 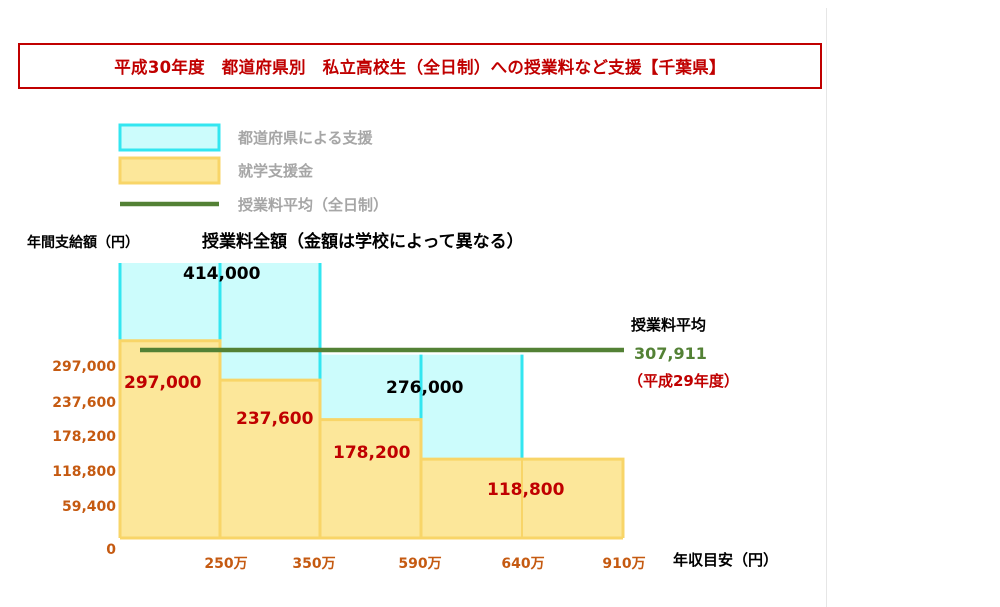 What do you see at coordinates (169, 170) in the screenshot?
I see `legend-swatch-national` at bounding box center [169, 170].